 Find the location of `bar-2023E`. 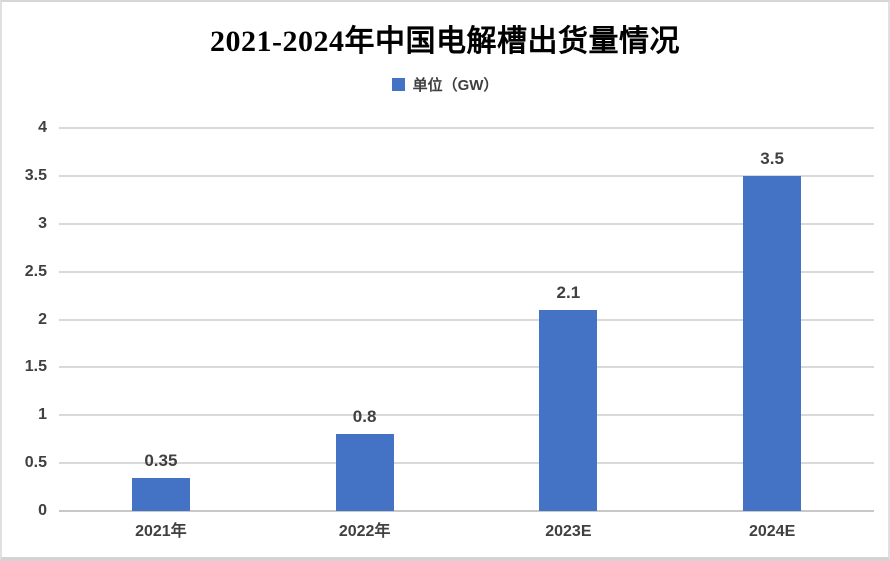

bar-2023E is located at coordinates (568, 410).